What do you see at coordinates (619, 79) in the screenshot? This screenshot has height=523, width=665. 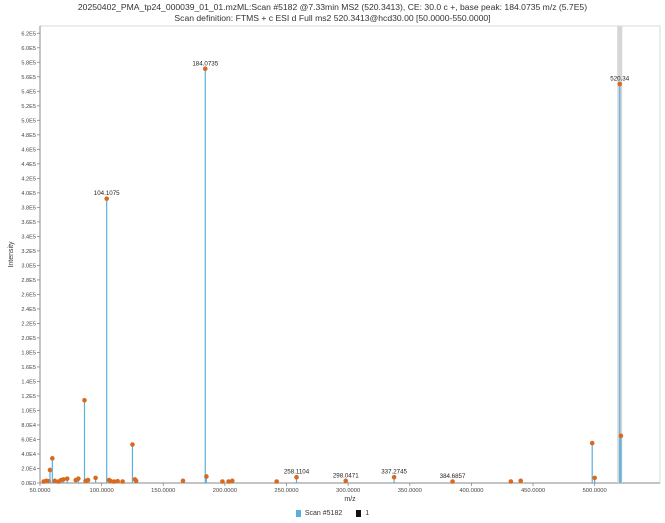 I see `peak-label: 520.34` at bounding box center [619, 79].